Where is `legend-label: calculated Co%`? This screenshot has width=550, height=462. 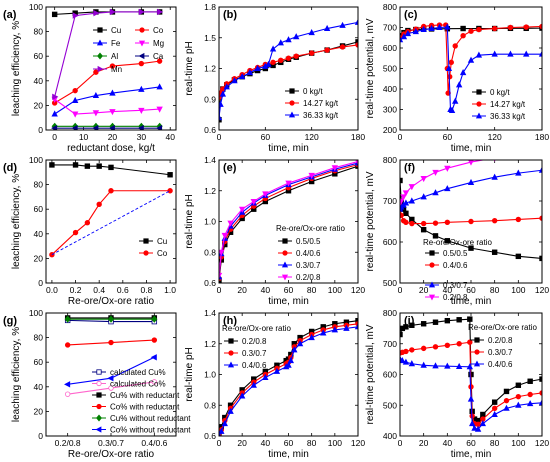 legend-label: calculated Co% is located at coordinates (138, 384).